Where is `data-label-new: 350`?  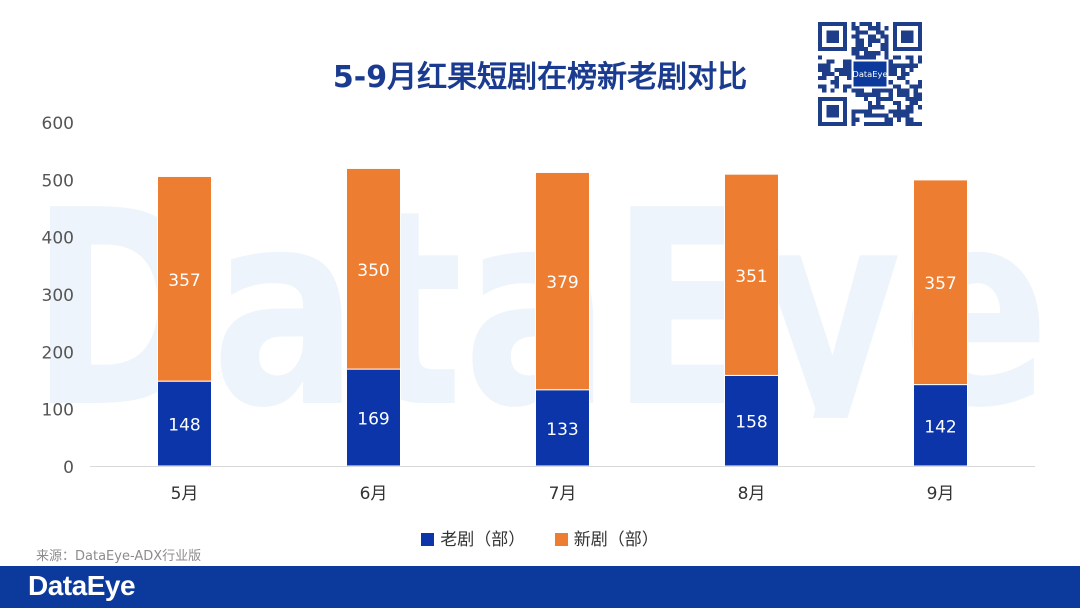 data-label-new: 350 is located at coordinates (373, 271).